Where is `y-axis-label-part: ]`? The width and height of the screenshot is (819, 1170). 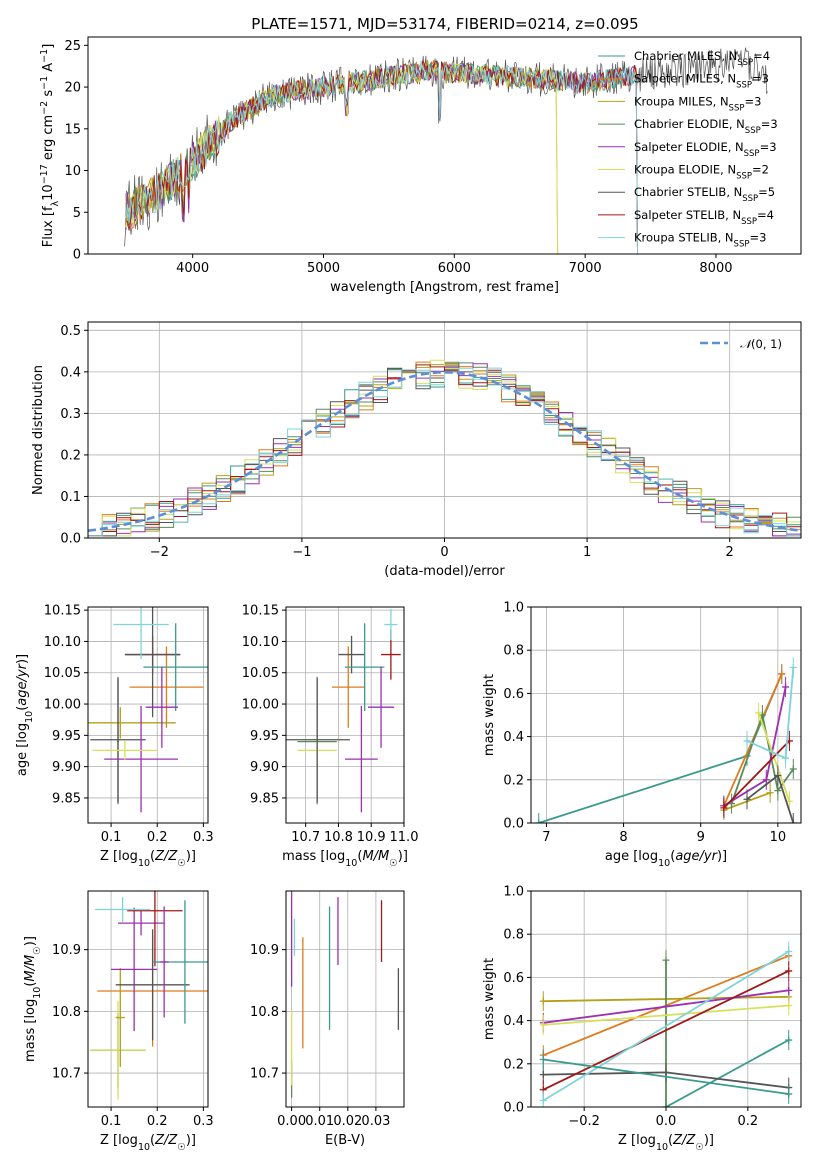
y-axis-label-part: ] is located at coordinates (48, 46).